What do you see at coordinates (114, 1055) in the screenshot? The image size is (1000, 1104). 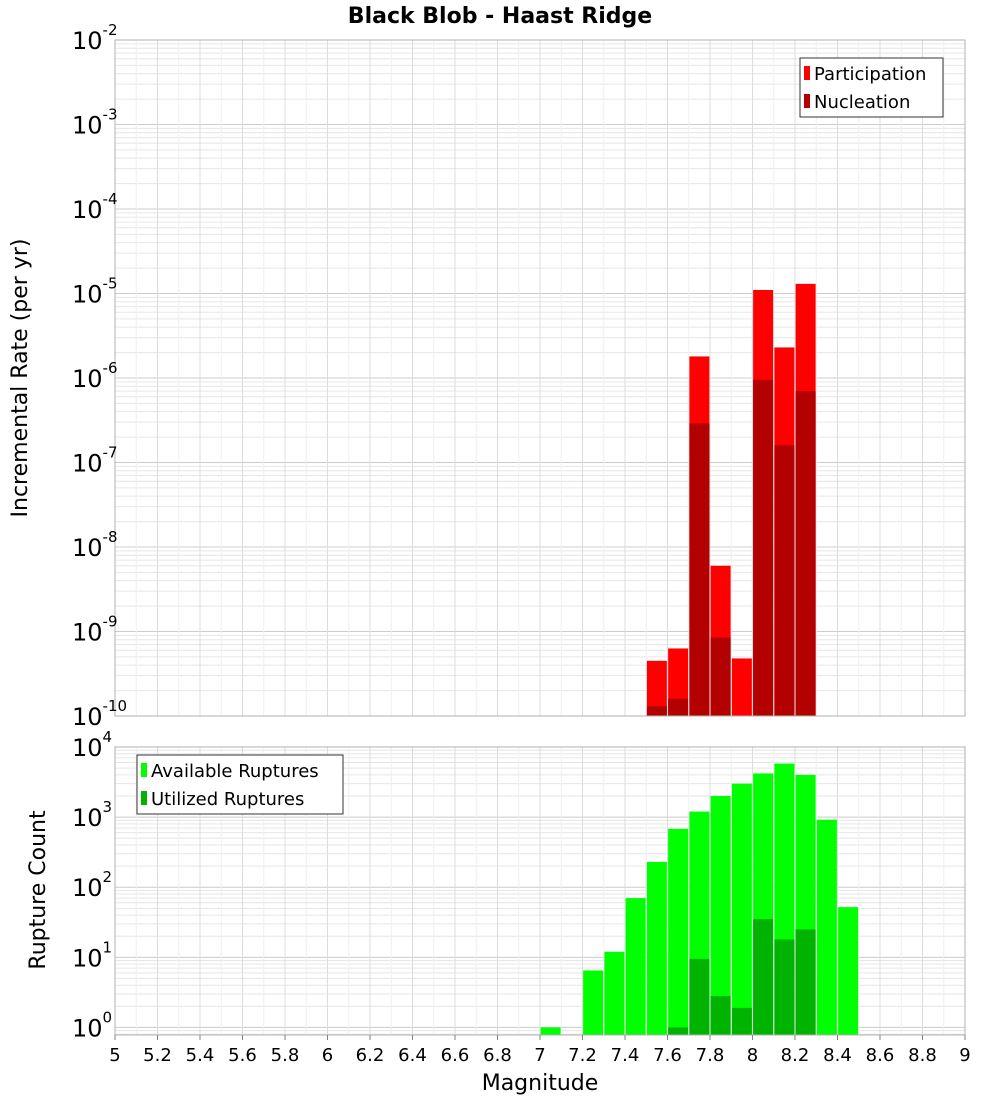 I see `x-tick-label: 5` at bounding box center [114, 1055].